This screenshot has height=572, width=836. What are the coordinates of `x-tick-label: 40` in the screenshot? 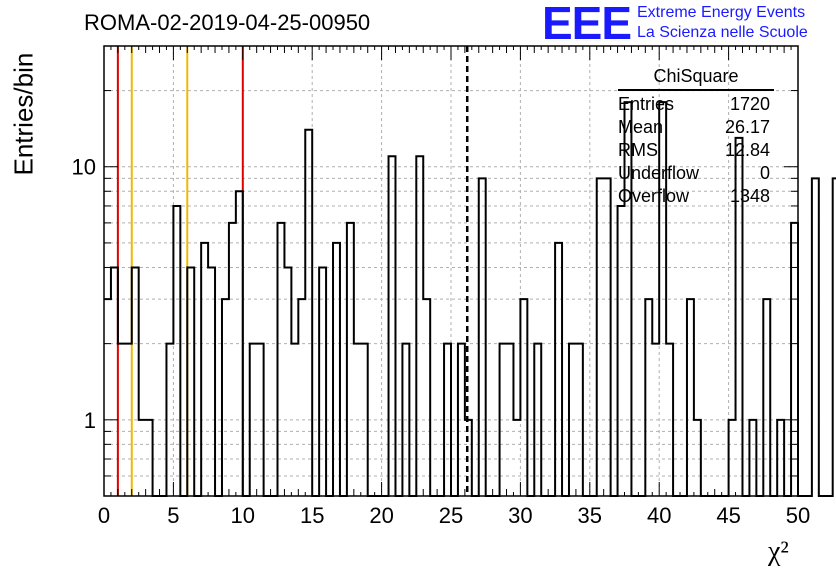 It's located at (659, 515).